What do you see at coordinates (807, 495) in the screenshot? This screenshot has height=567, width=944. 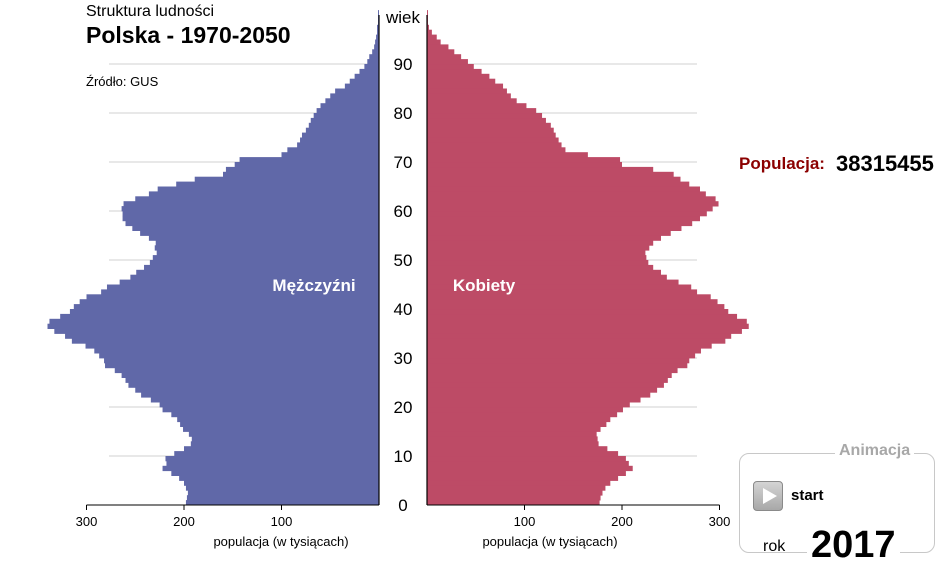 I see `start-label: start` at bounding box center [807, 495].